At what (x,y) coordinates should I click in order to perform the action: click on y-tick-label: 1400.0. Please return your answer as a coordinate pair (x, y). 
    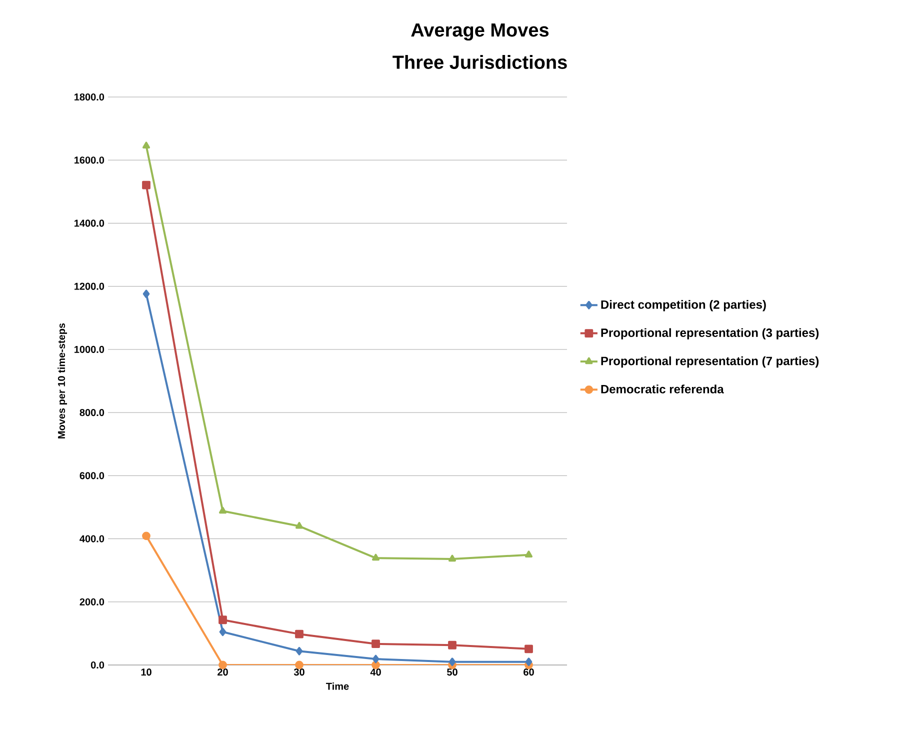
    Looking at the image, I should click on (89, 223).